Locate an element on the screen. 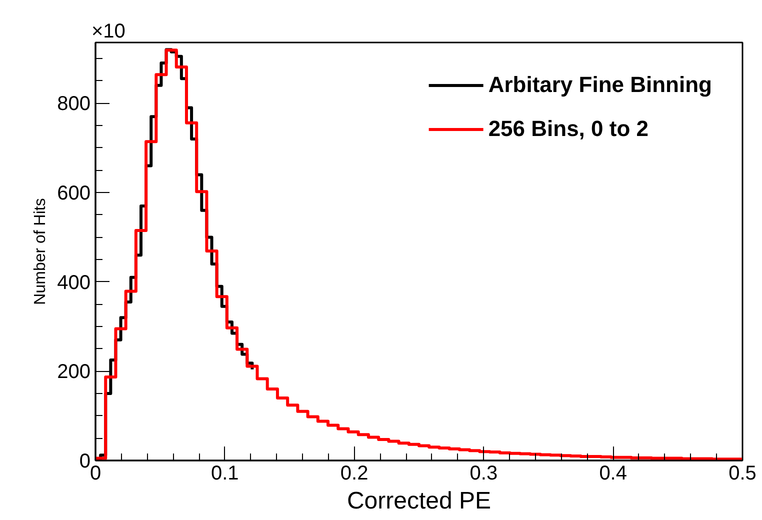  x-tick-label: 0.1 is located at coordinates (225, 473).